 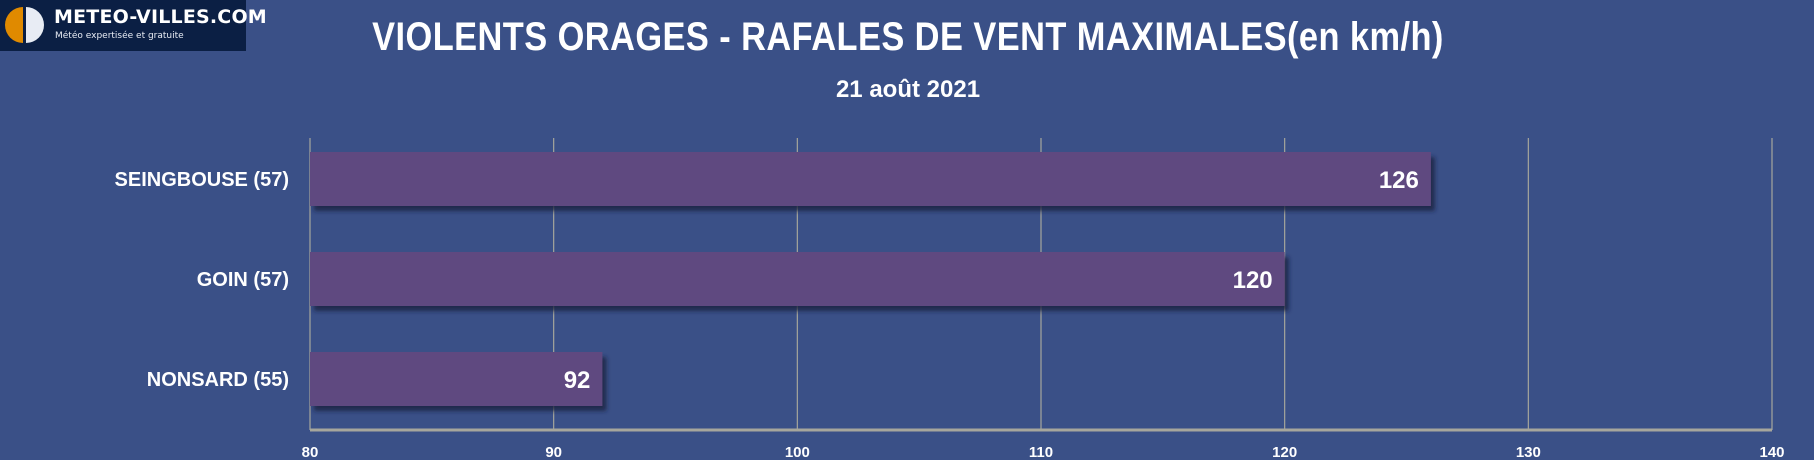 I want to click on x-tick-label: 100, so click(x=797, y=452).